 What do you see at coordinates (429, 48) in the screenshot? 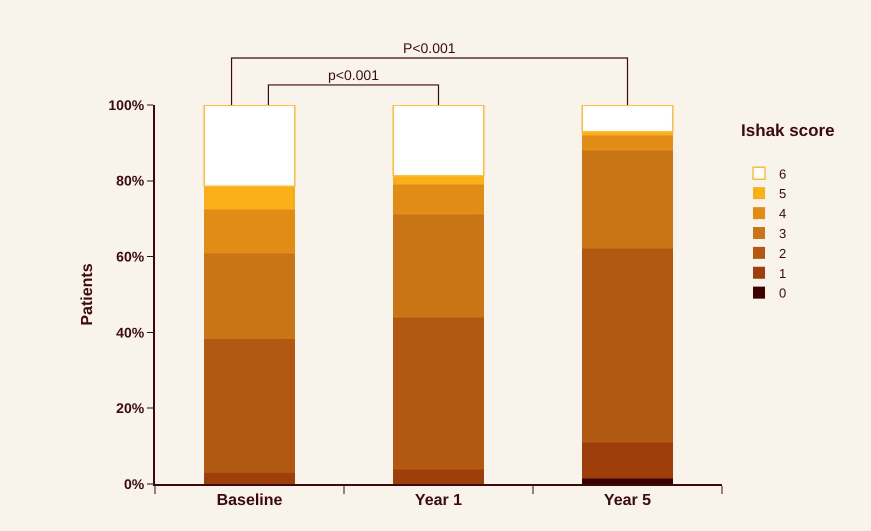
I see `text: P<0.001` at bounding box center [429, 48].